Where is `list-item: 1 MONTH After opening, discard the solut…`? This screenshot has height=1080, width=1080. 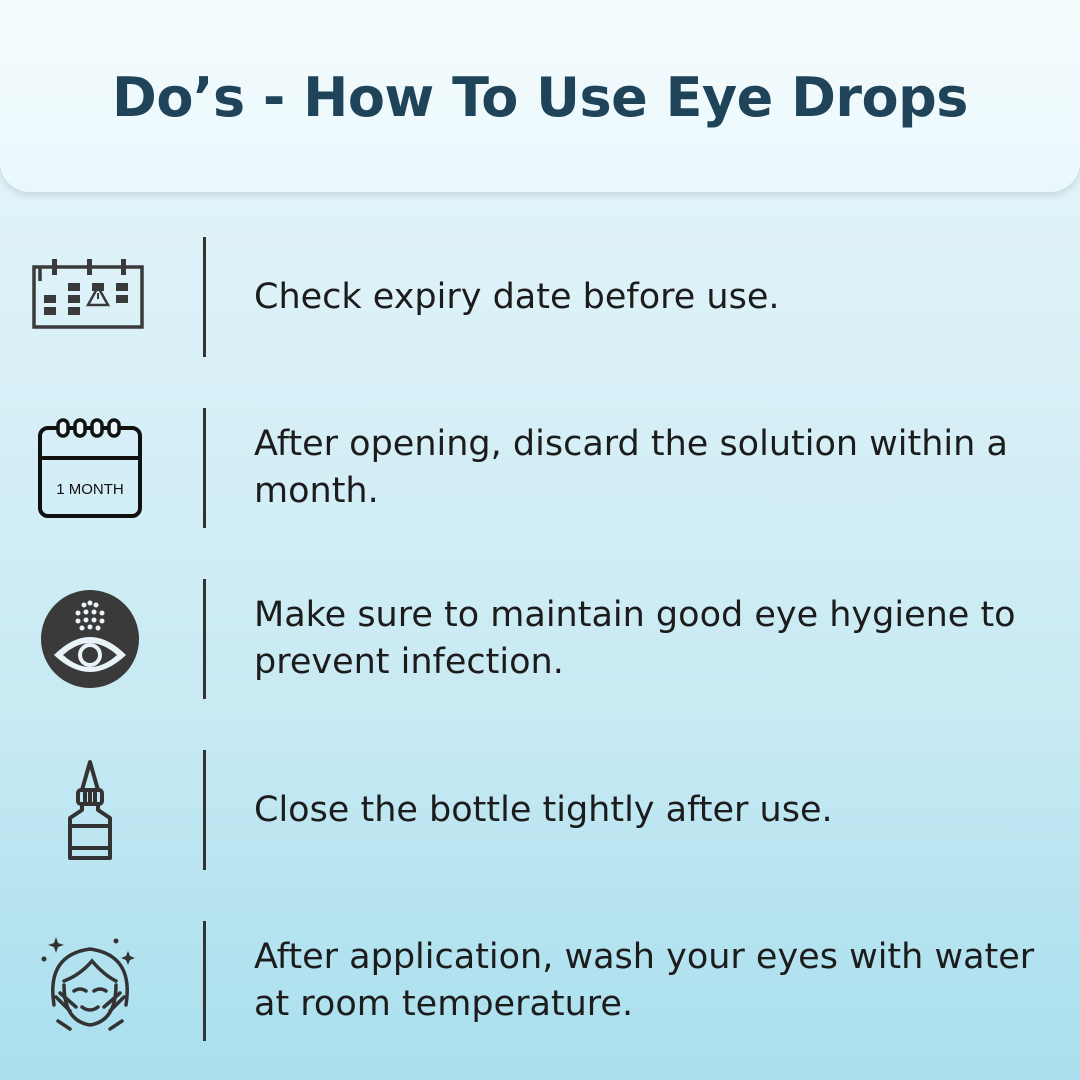 list-item: 1 MONTH After opening, discard the solut… is located at coordinates (540, 468).